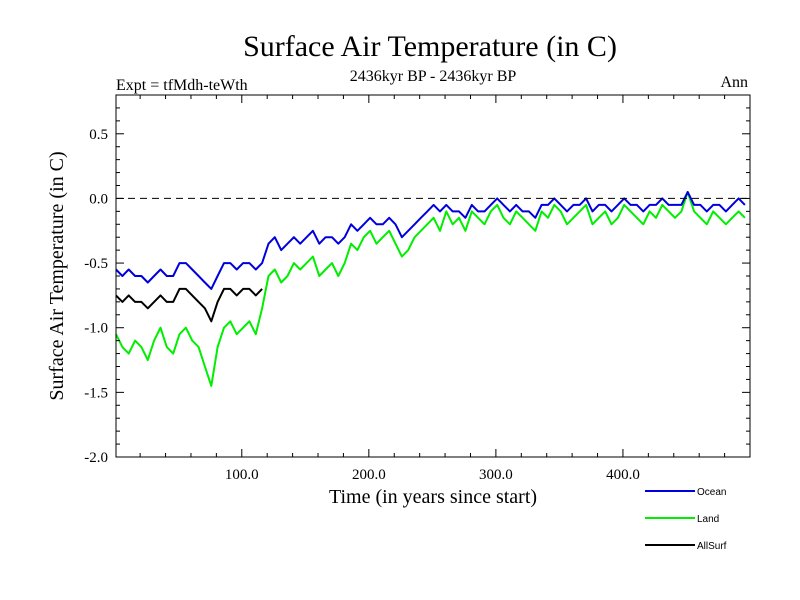 The width and height of the screenshot is (800, 600). Describe the element at coordinates (189, 305) in the screenshot. I see `series-line-allsurf` at that location.